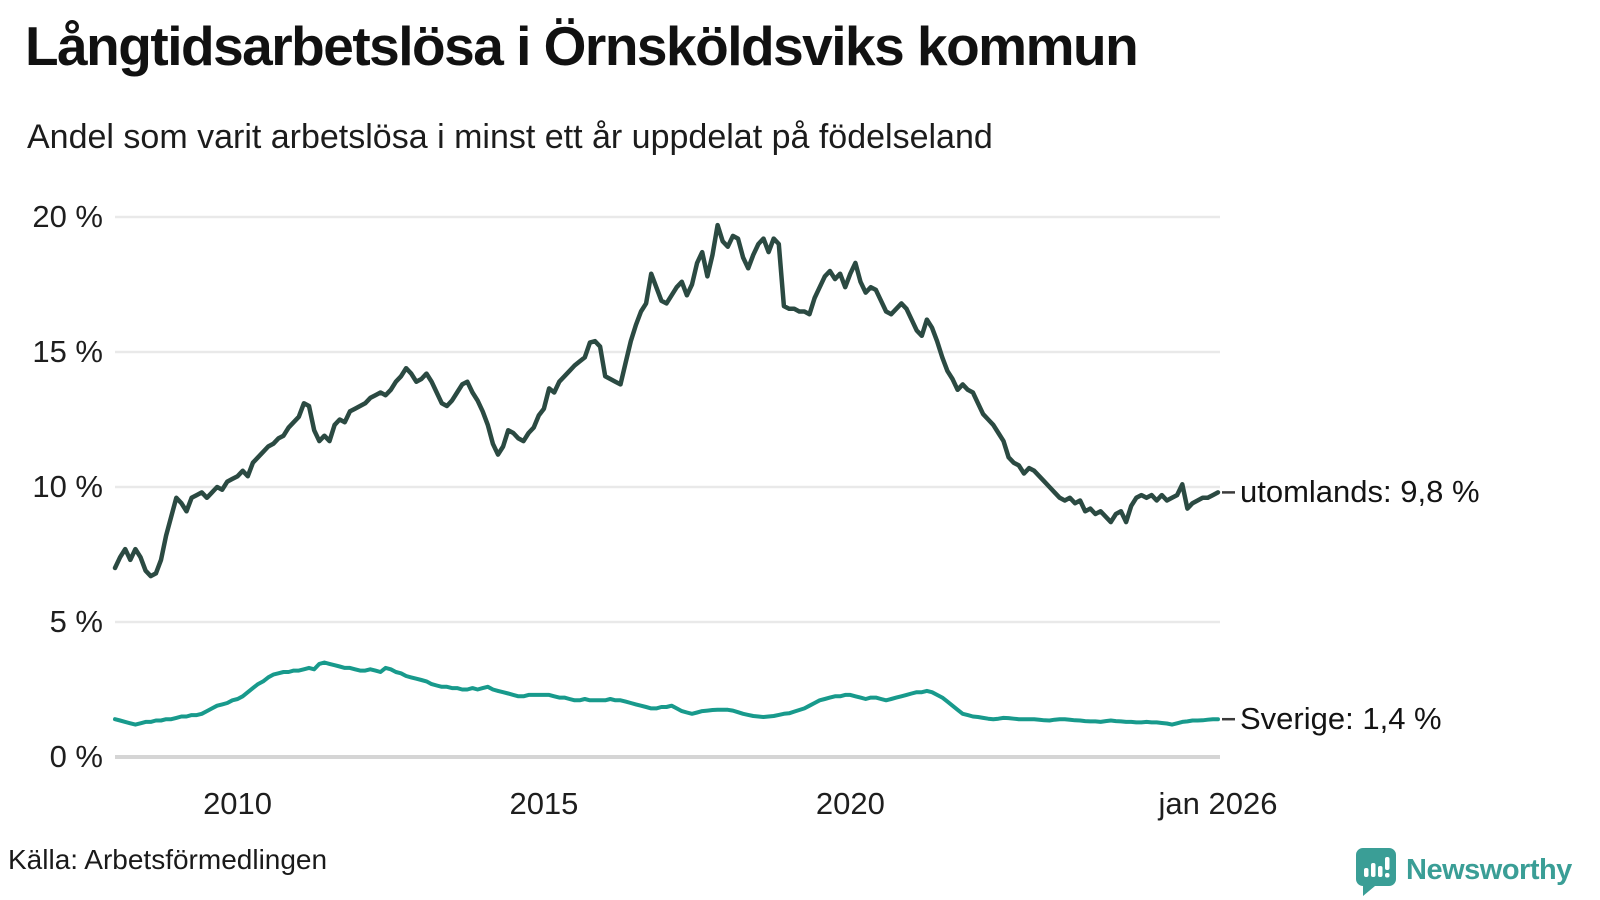  Describe the element at coordinates (666, 693) in the screenshot. I see `sverige-line` at that location.